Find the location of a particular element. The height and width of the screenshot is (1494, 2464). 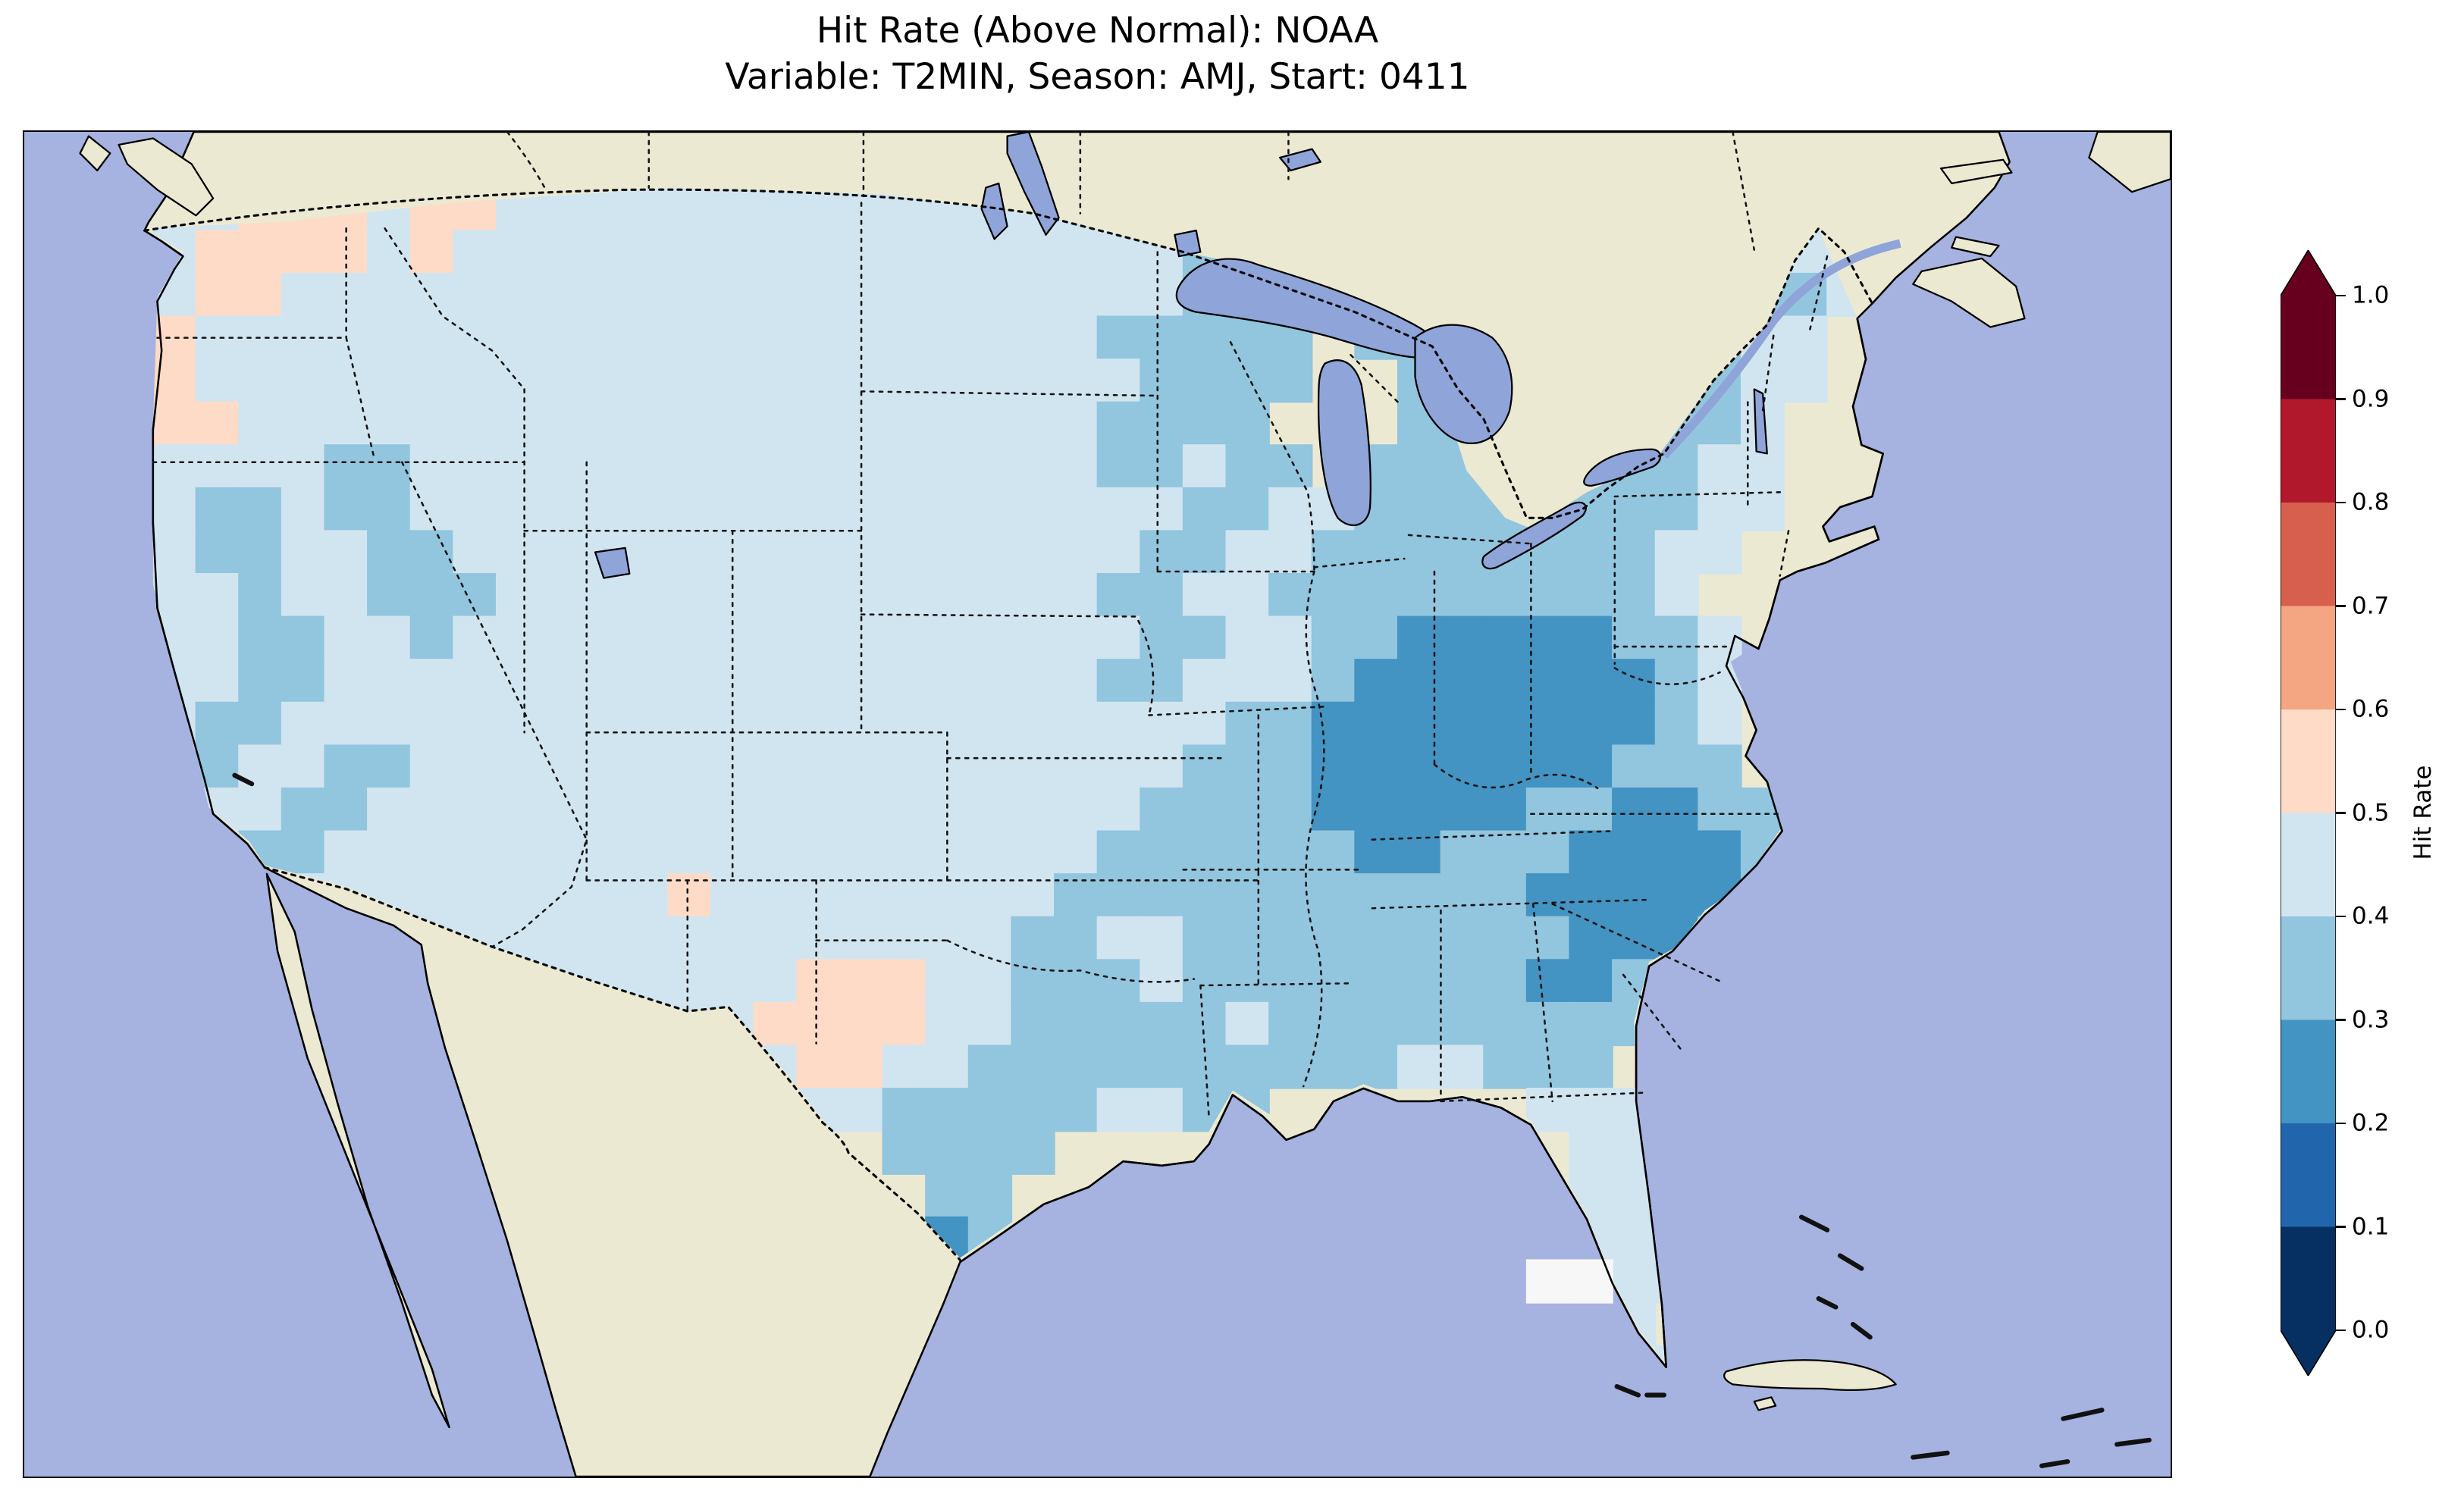

channel-islands is located at coordinates (243, 779).